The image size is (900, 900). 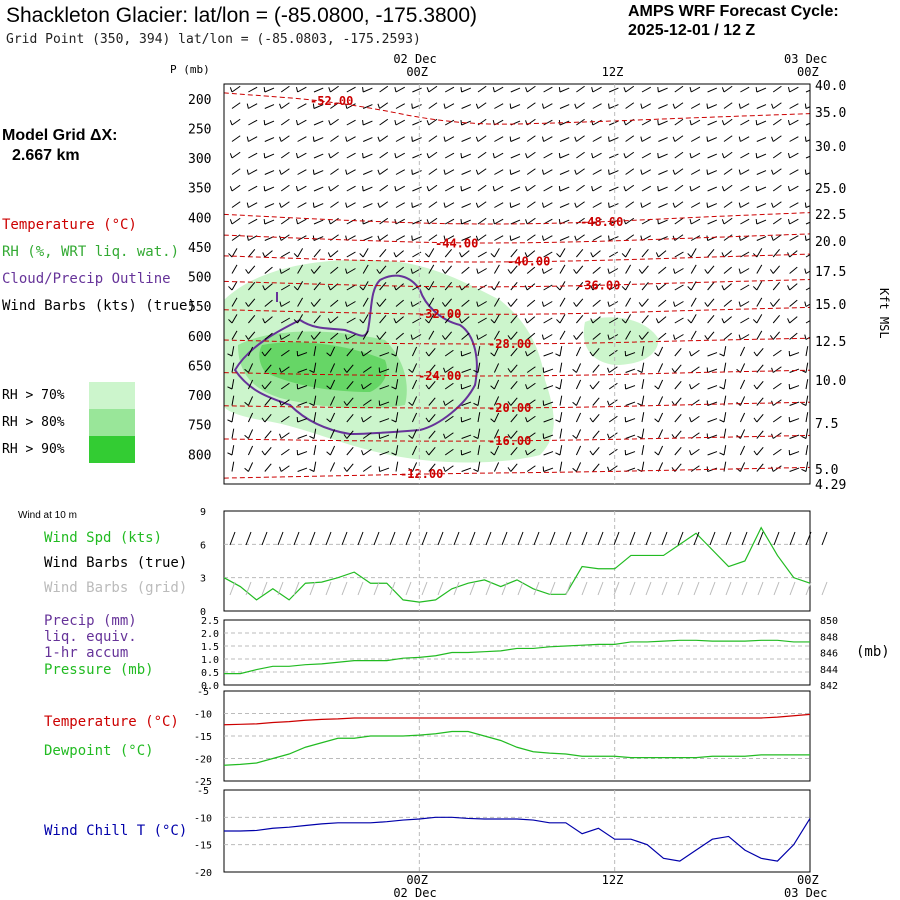 What do you see at coordinates (355, 355) in the screenshot?
I see `cloud-precip-outline` at bounding box center [355, 355].